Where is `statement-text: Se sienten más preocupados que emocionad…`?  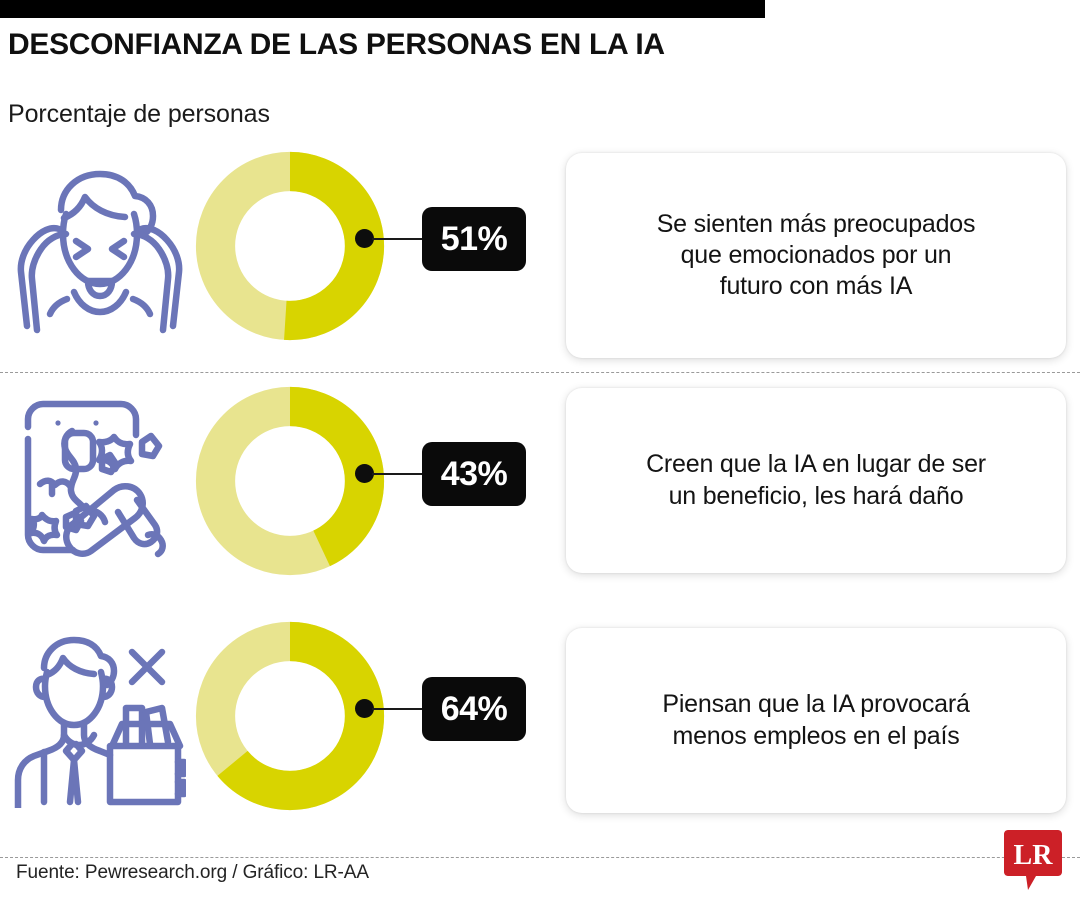 statement-text: Se sienten más preocupados que emocionad… is located at coordinates (816, 256).